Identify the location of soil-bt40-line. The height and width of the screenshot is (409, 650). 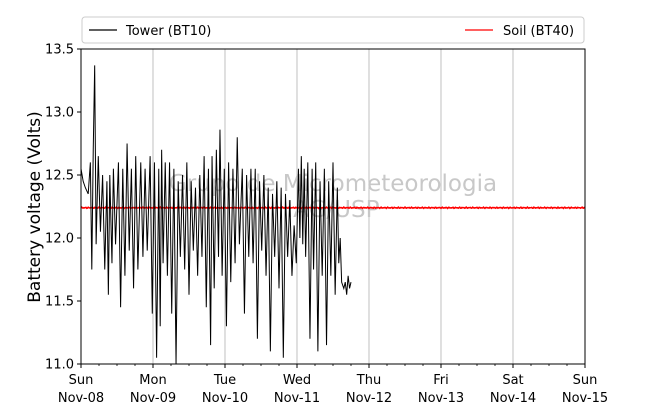
(333, 208).